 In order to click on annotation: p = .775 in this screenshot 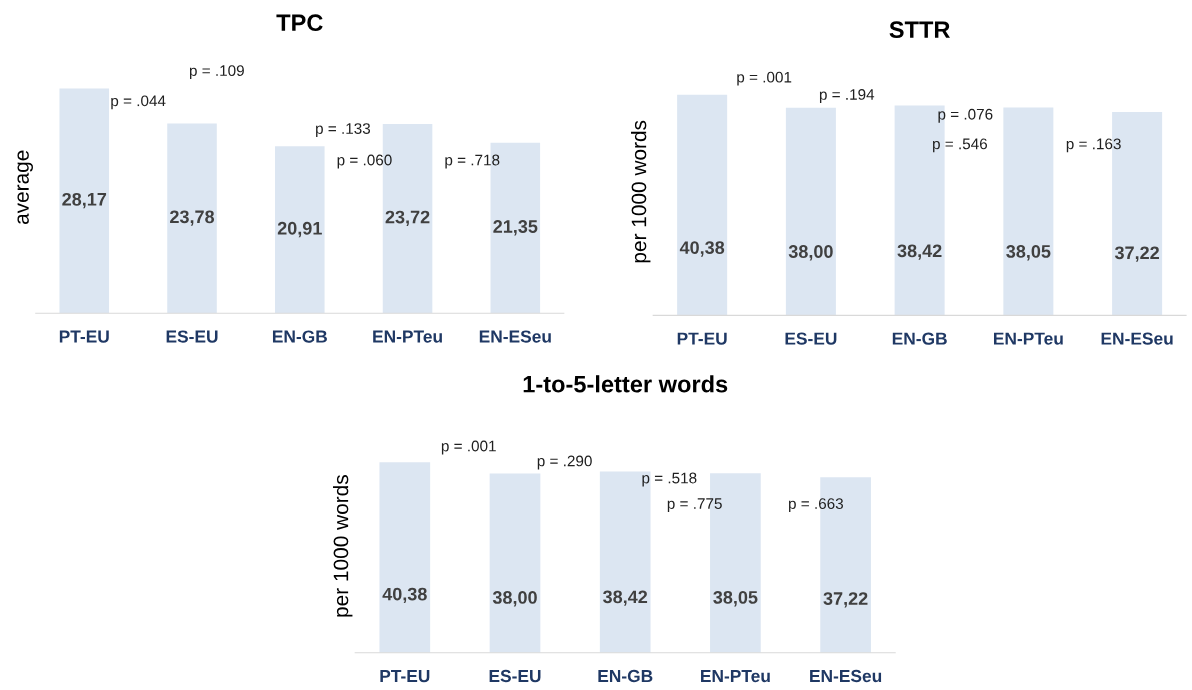, I will do `click(694, 505)`.